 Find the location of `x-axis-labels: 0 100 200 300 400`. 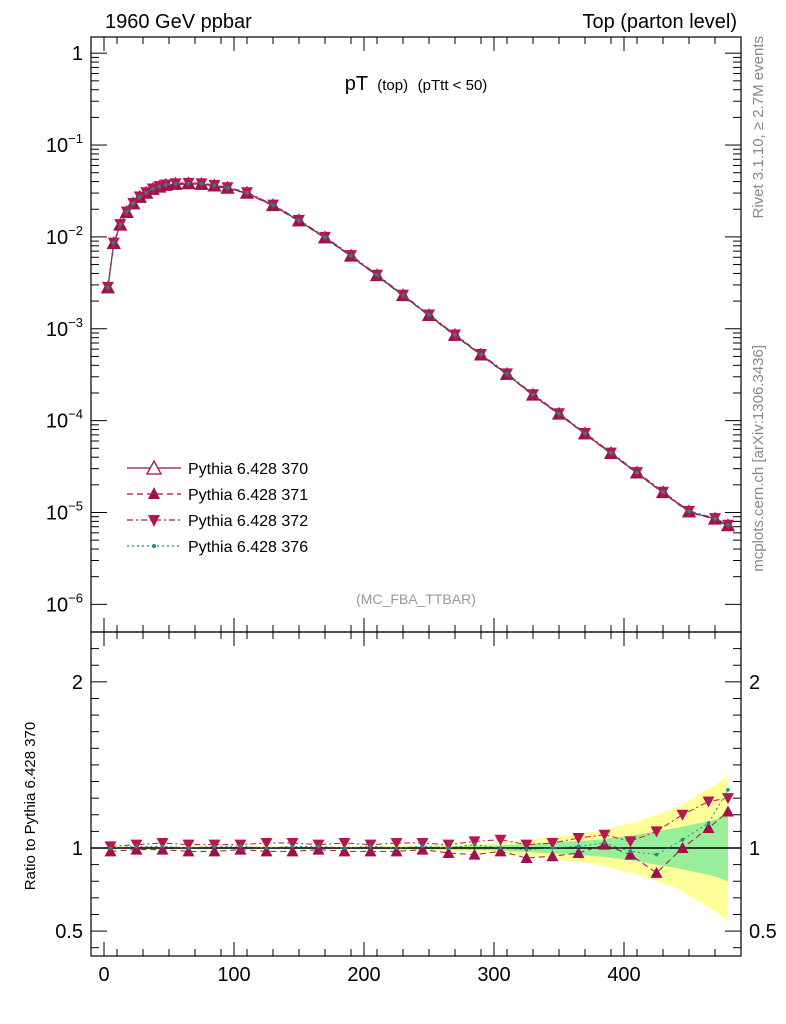

x-axis-labels: 0 100 200 300 400 is located at coordinates (369, 975).